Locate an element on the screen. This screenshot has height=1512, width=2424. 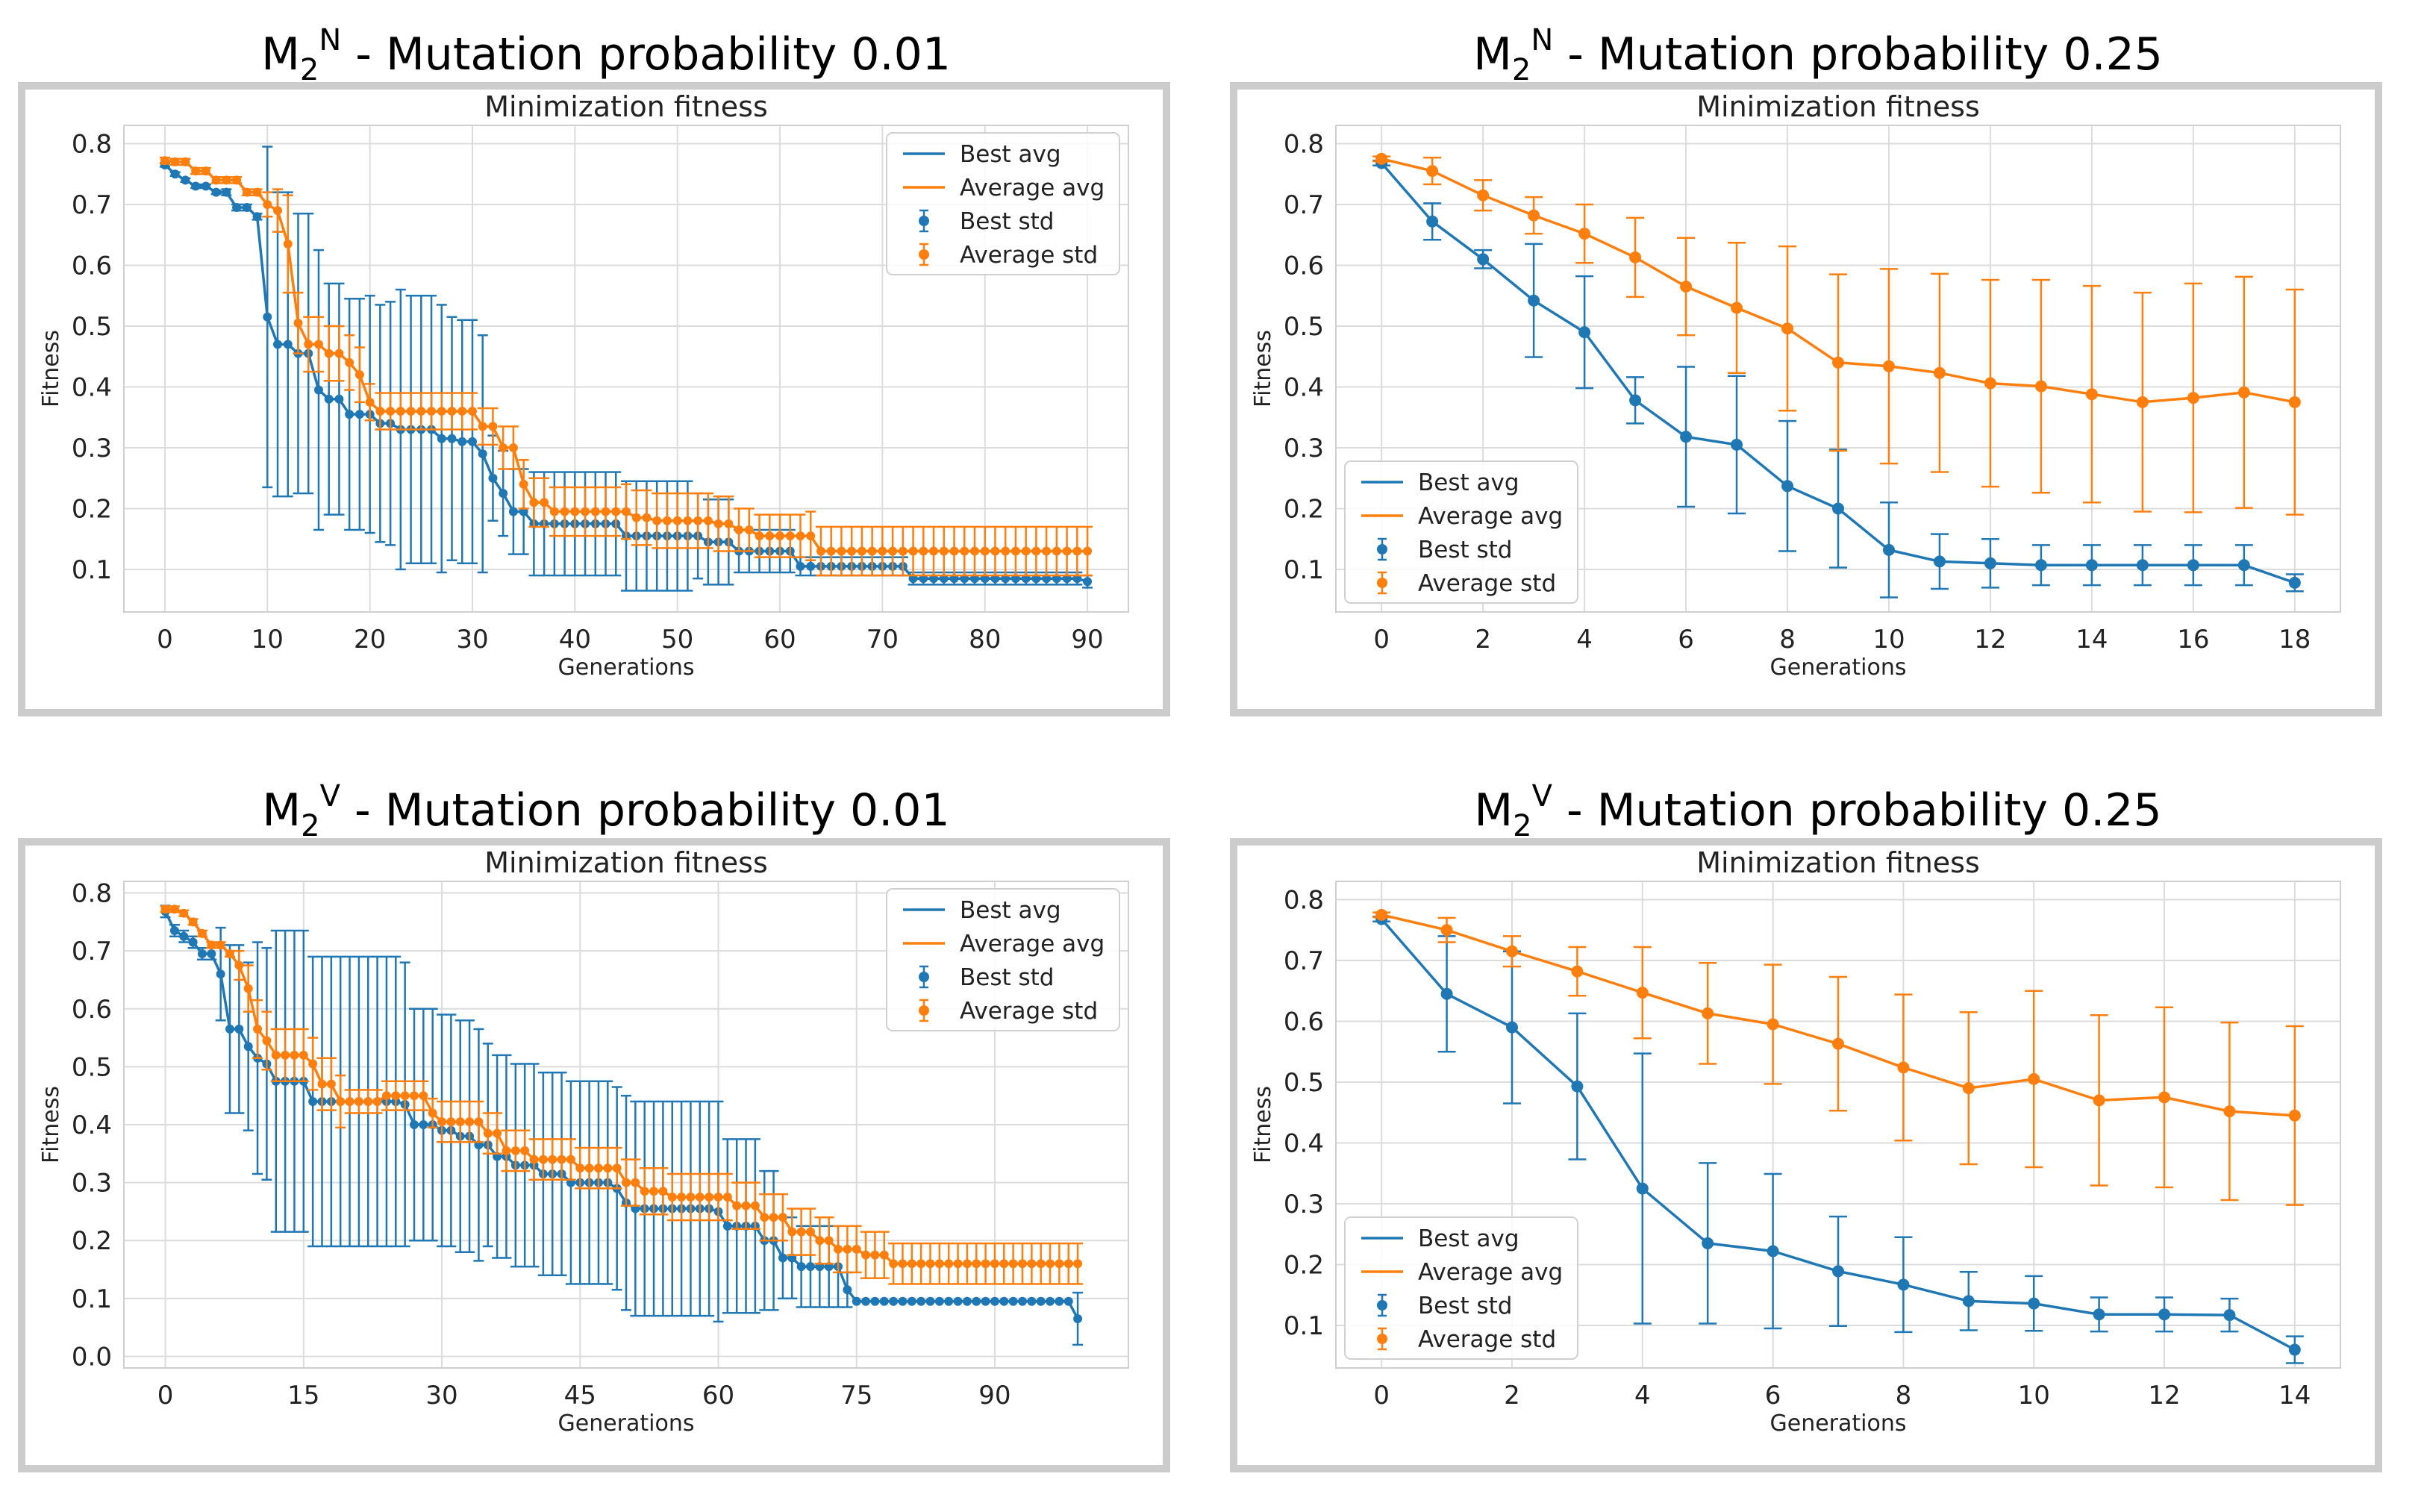
legend-label: Average std is located at coordinates (1029, 255).